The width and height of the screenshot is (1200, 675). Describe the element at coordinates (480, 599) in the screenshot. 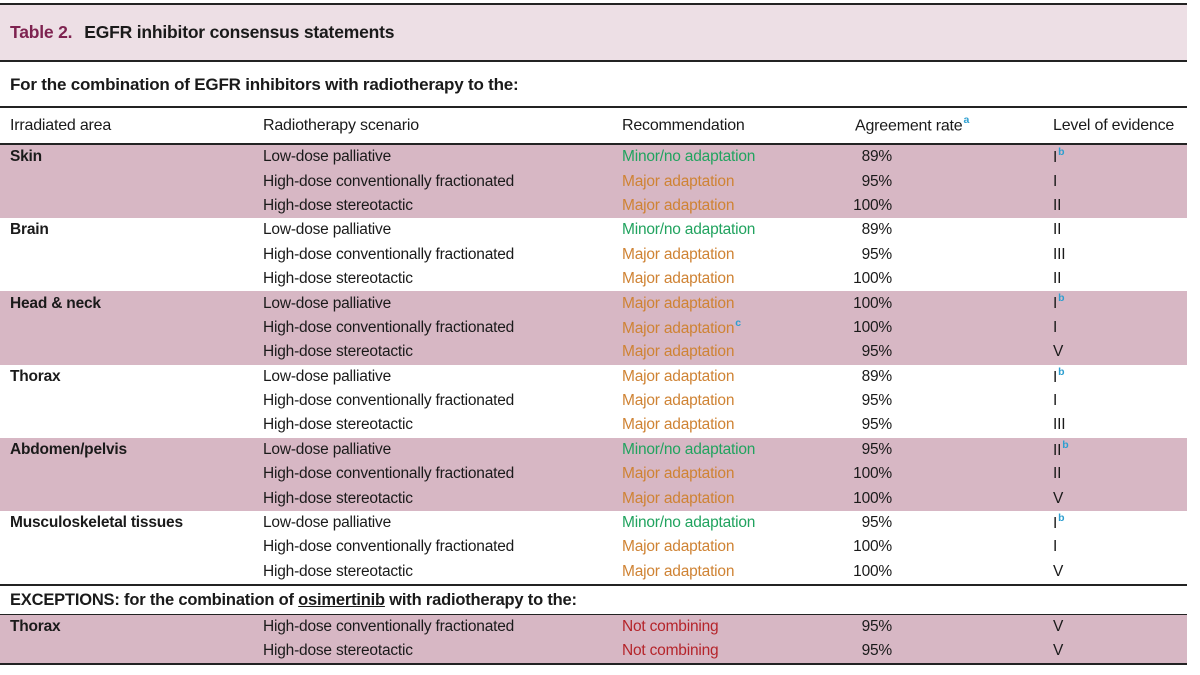

I see `exceptions-heading-suffix: with radiotherapy to the:` at that location.